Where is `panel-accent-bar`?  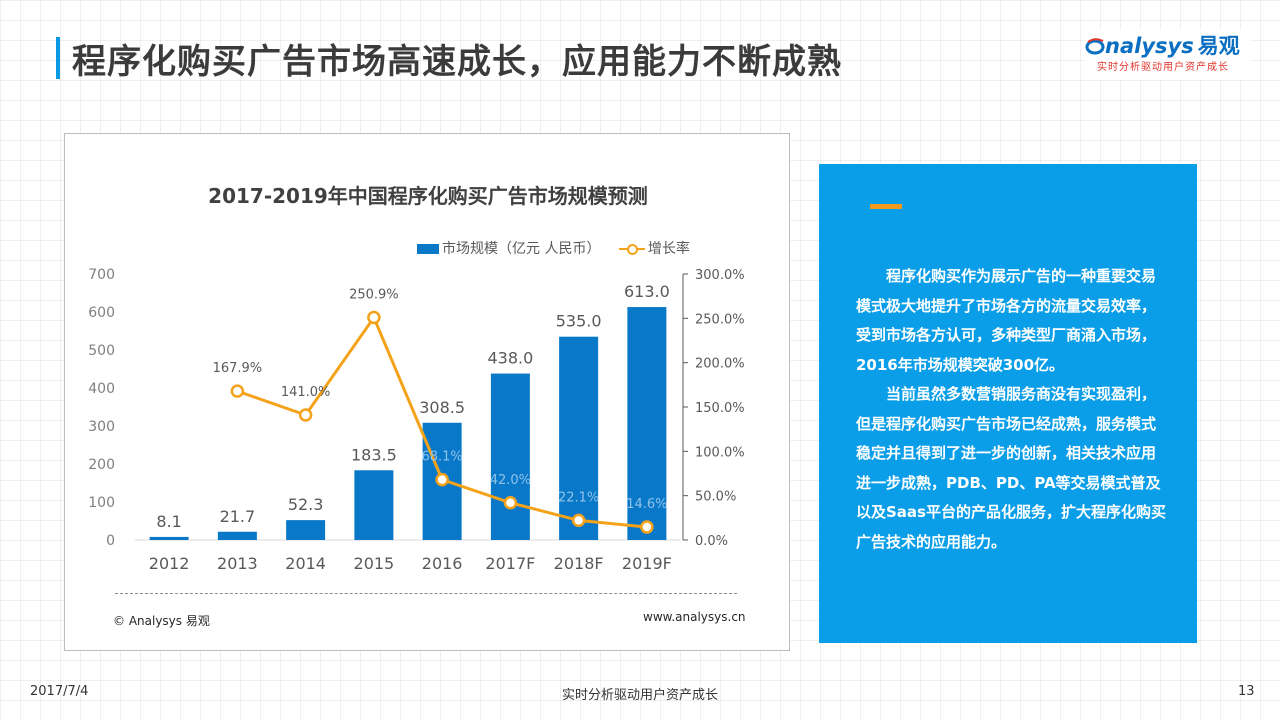 panel-accent-bar is located at coordinates (886, 206).